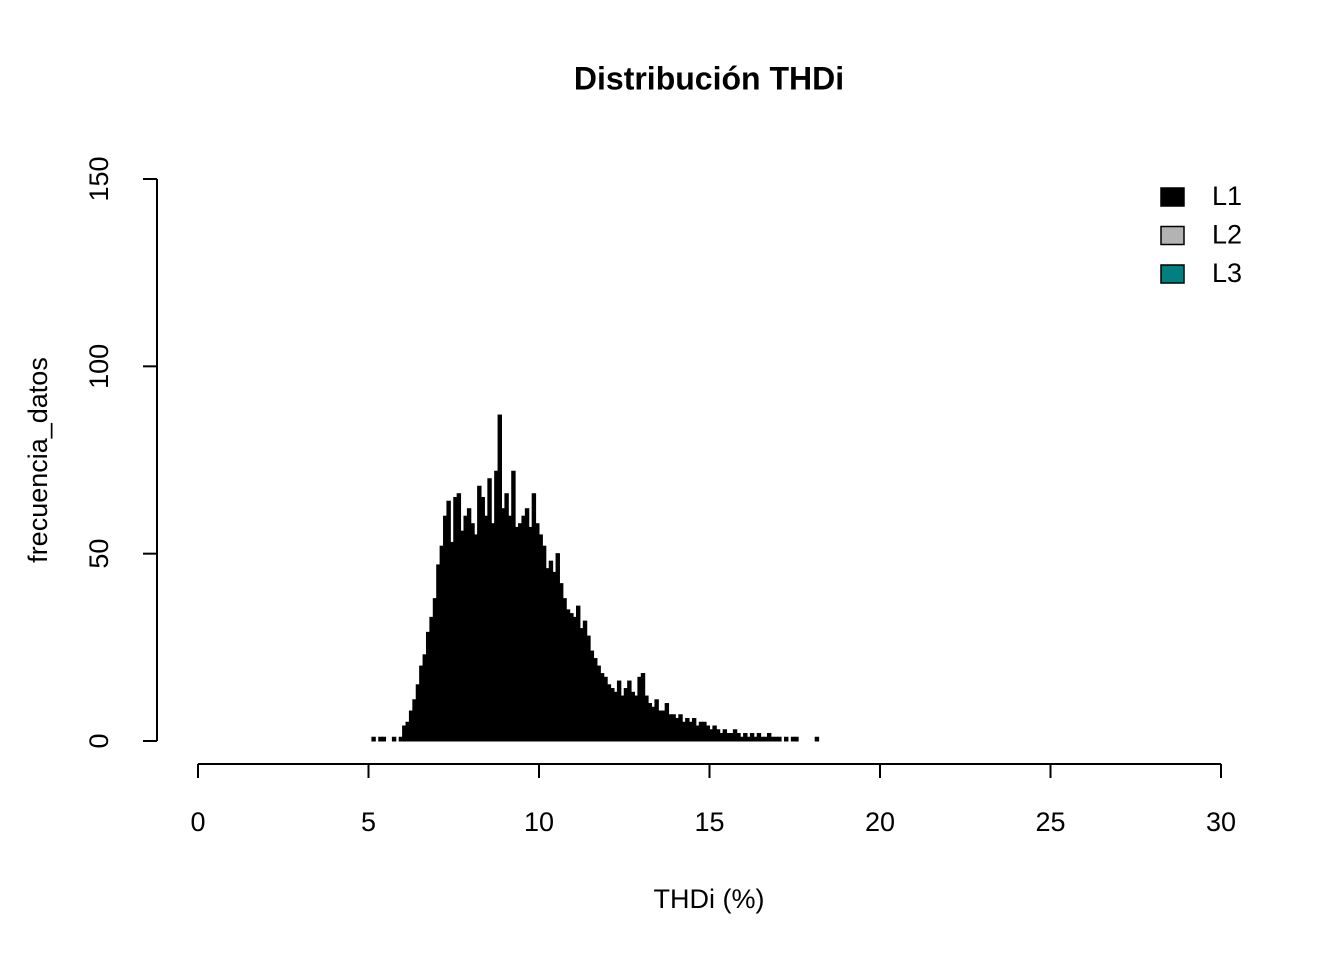 The width and height of the screenshot is (1344, 960). Describe the element at coordinates (99, 366) in the screenshot. I see `y-tick-label: 100` at that location.